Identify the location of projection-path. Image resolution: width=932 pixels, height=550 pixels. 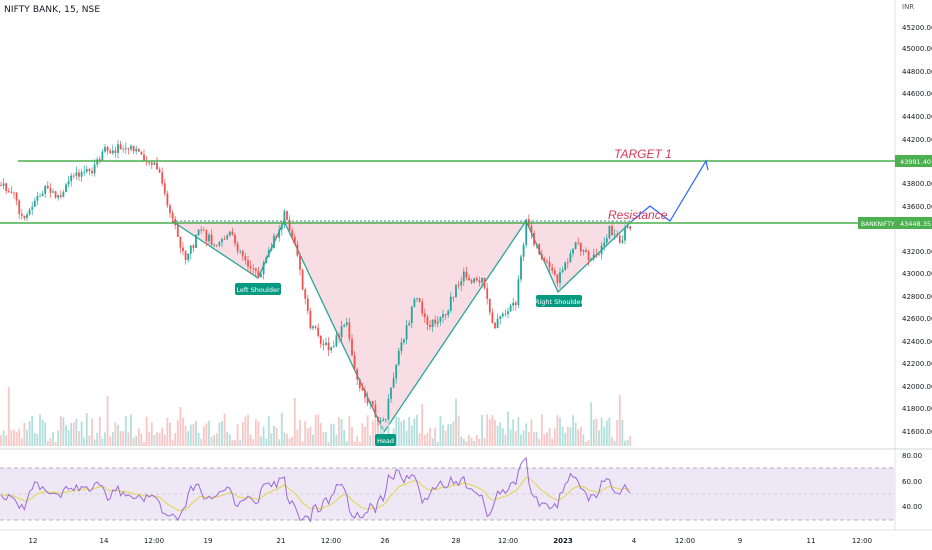
(670, 190).